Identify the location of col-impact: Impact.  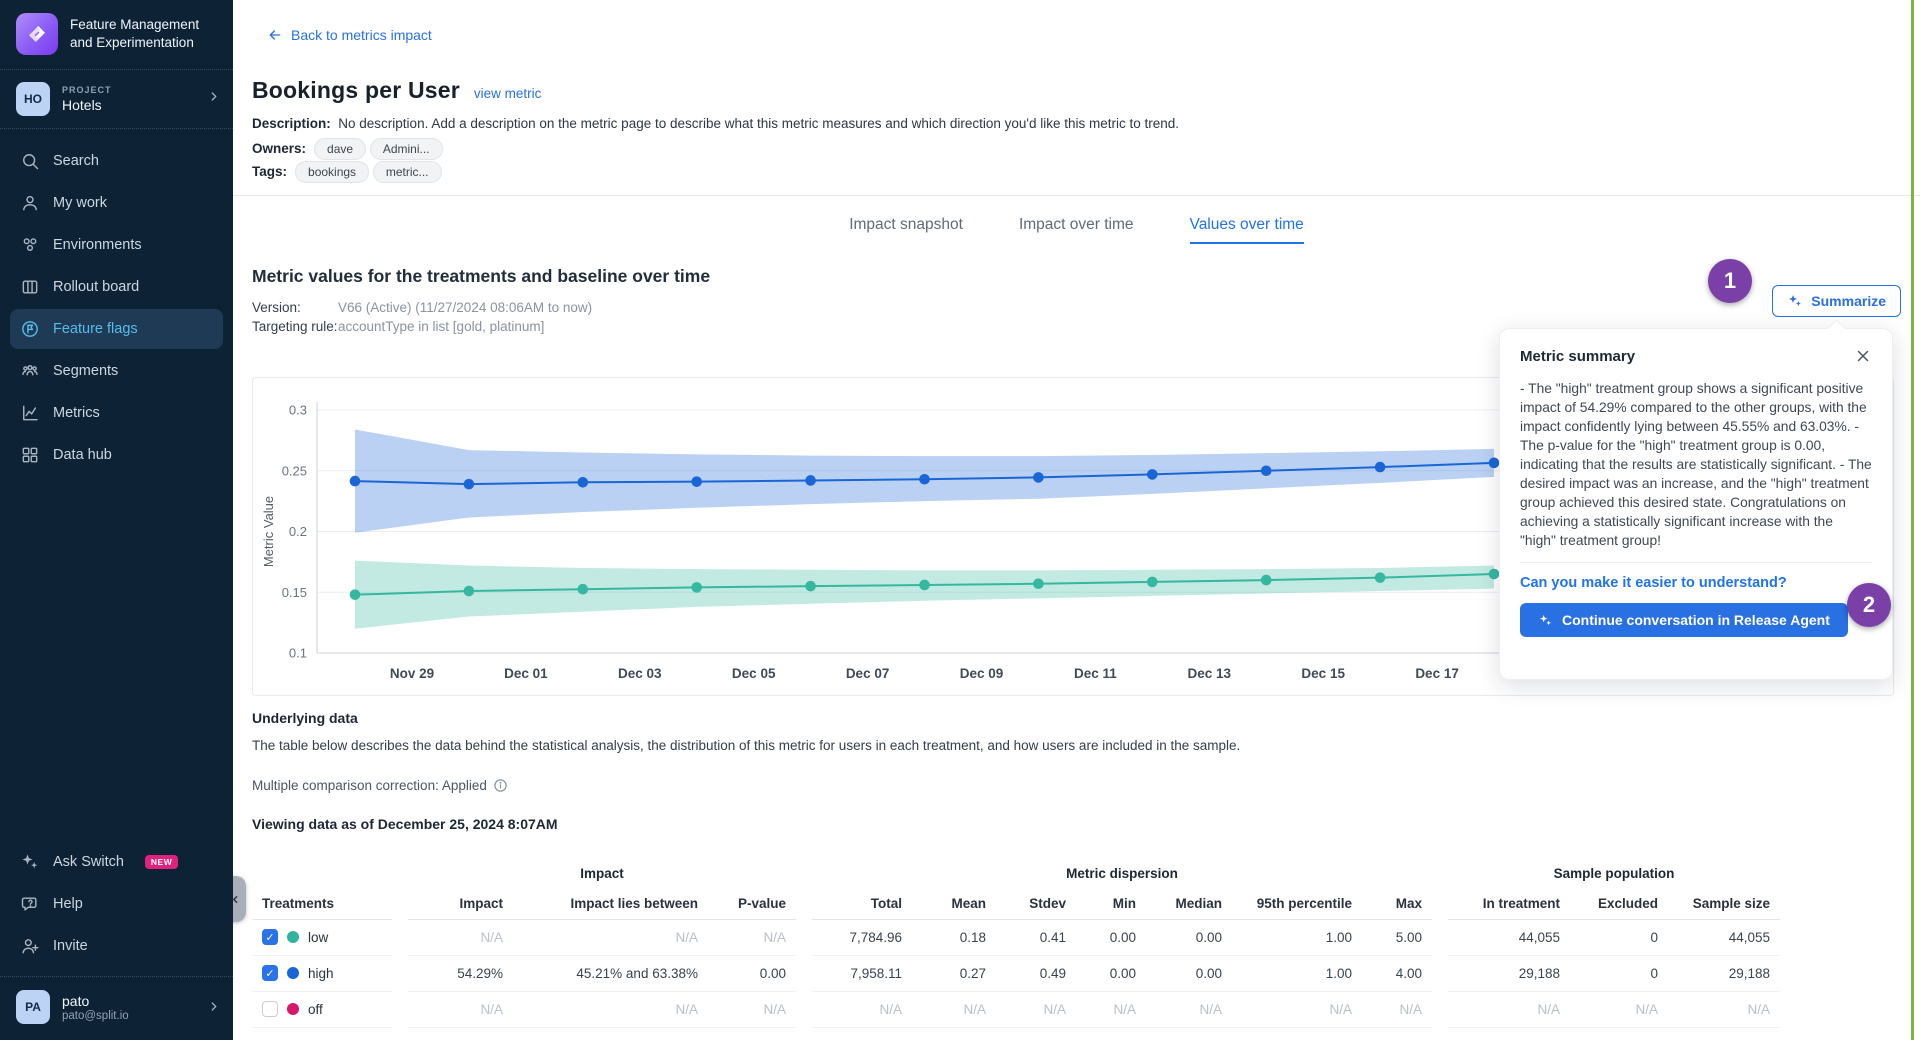
(460, 904).